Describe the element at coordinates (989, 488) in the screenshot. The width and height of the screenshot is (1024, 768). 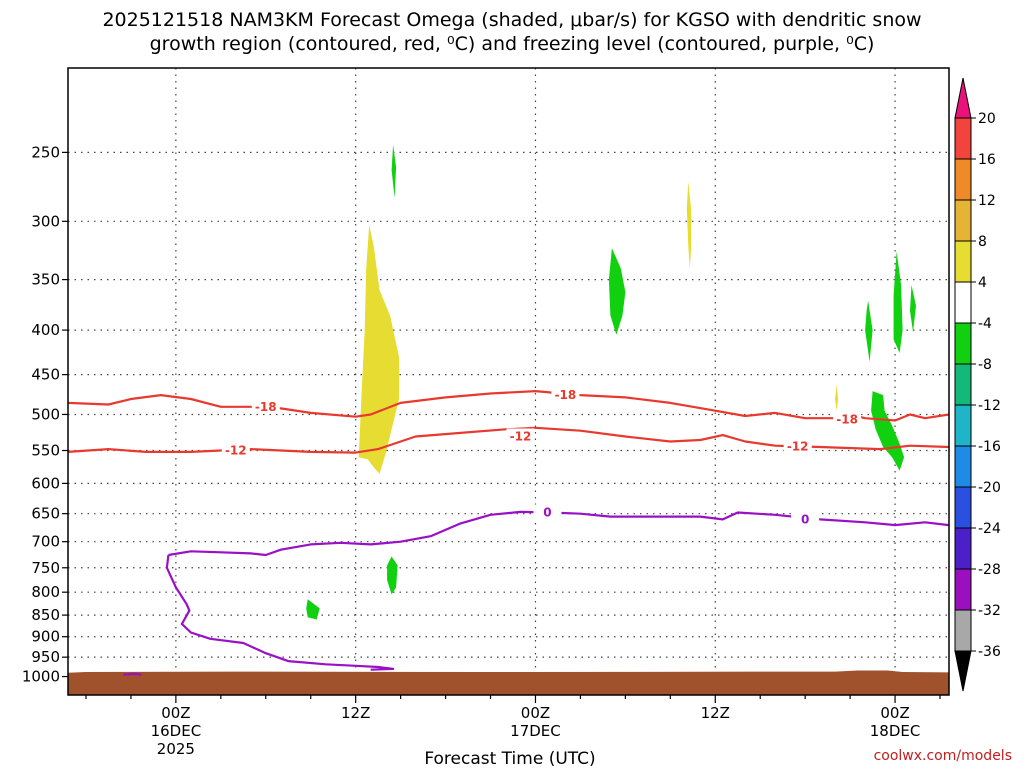
I see `colorbar-label: -20` at that location.